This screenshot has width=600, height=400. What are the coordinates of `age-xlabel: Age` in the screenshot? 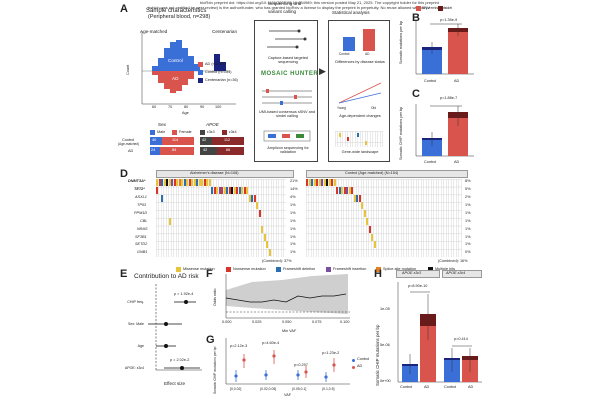 It's located at (185, 113).